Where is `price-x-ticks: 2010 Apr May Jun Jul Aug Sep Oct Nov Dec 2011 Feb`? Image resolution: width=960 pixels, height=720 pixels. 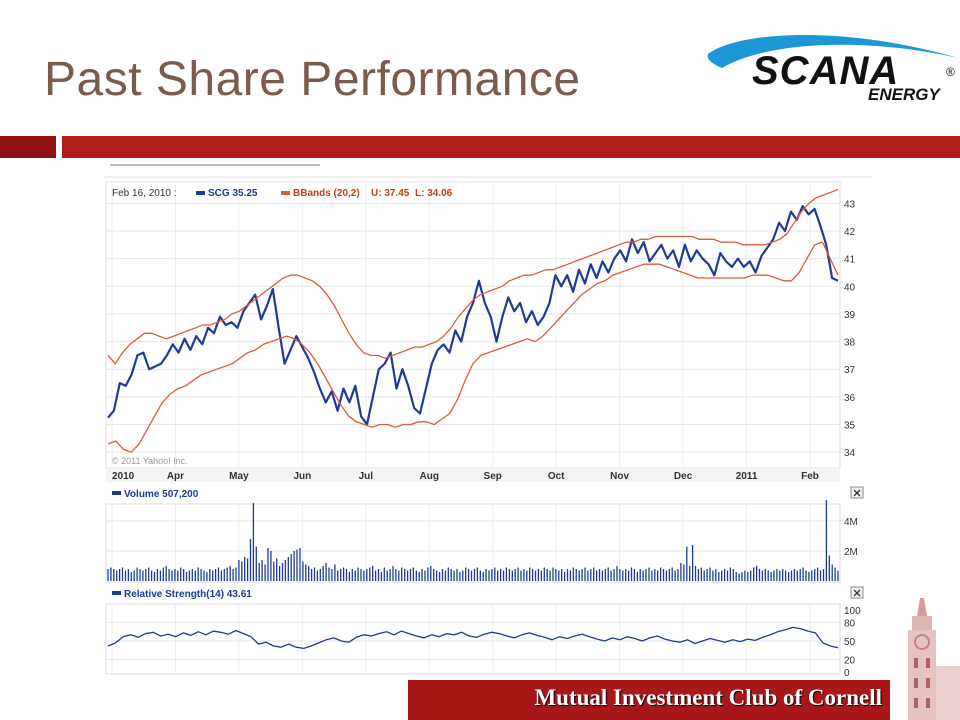 price-x-ticks: 2010 Apr May Jun Jul Aug Sep Oct Nov Dec 2011 Feb is located at coordinates (465, 476).